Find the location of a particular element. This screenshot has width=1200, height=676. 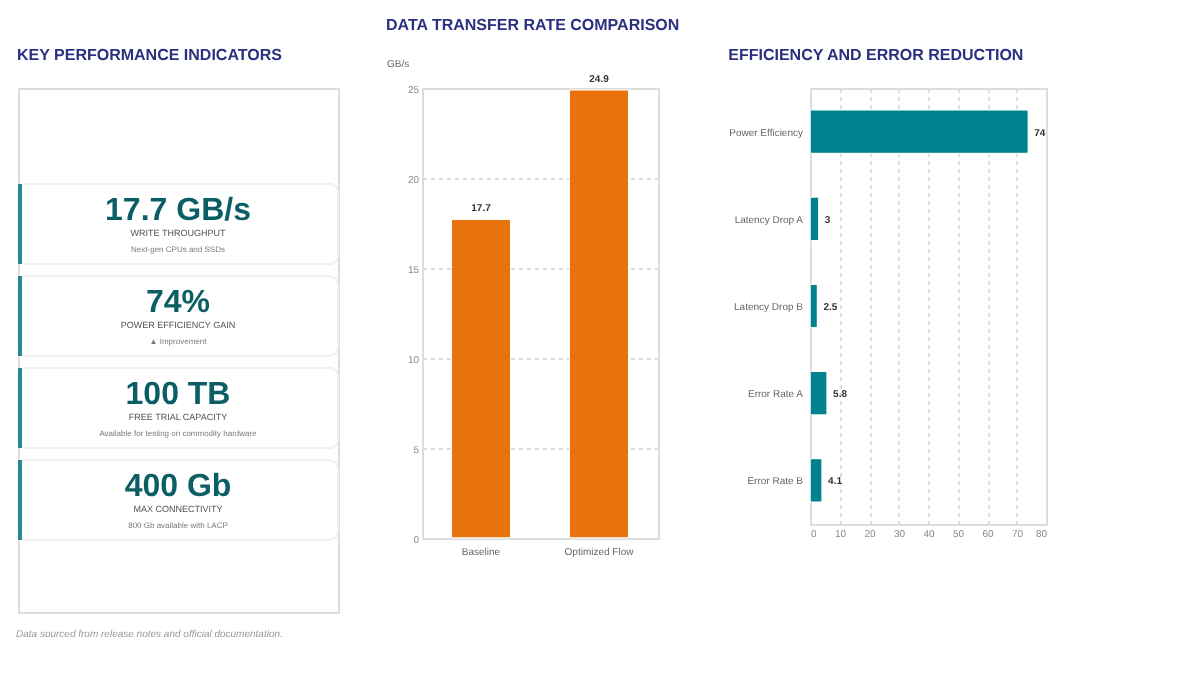

chart-title: DATA TRANSFER RATE COMPARISON is located at coordinates (533, 25).